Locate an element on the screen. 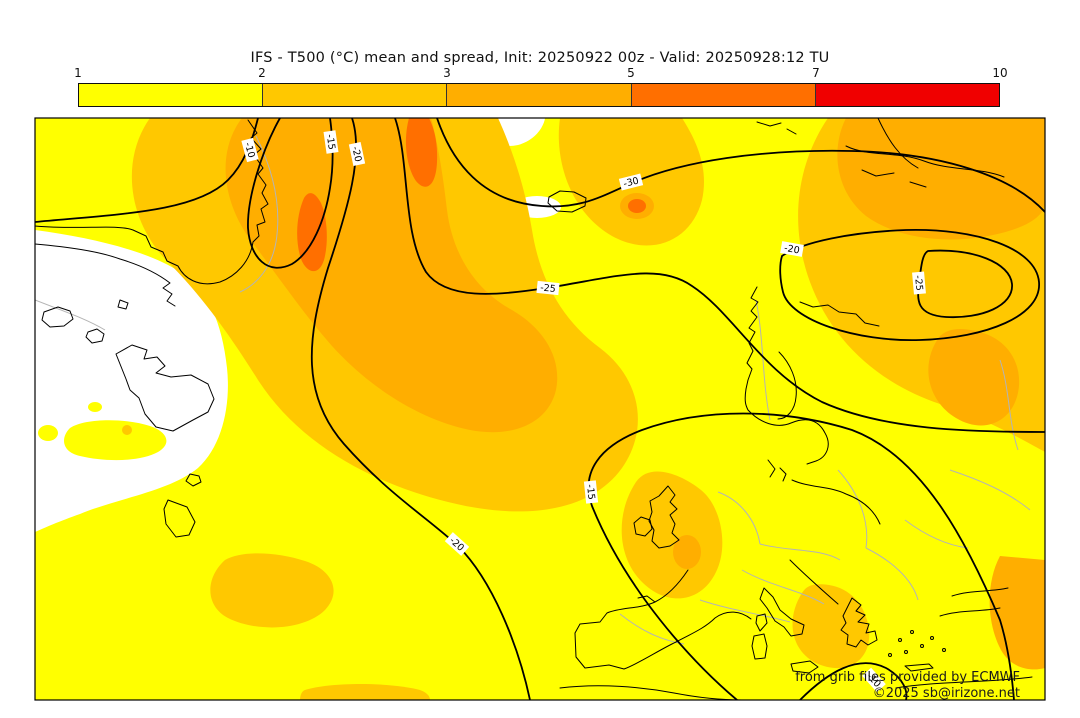 The height and width of the screenshot is (718, 1080). attribution-source: from grib files provided by ECMWF is located at coordinates (907, 677).